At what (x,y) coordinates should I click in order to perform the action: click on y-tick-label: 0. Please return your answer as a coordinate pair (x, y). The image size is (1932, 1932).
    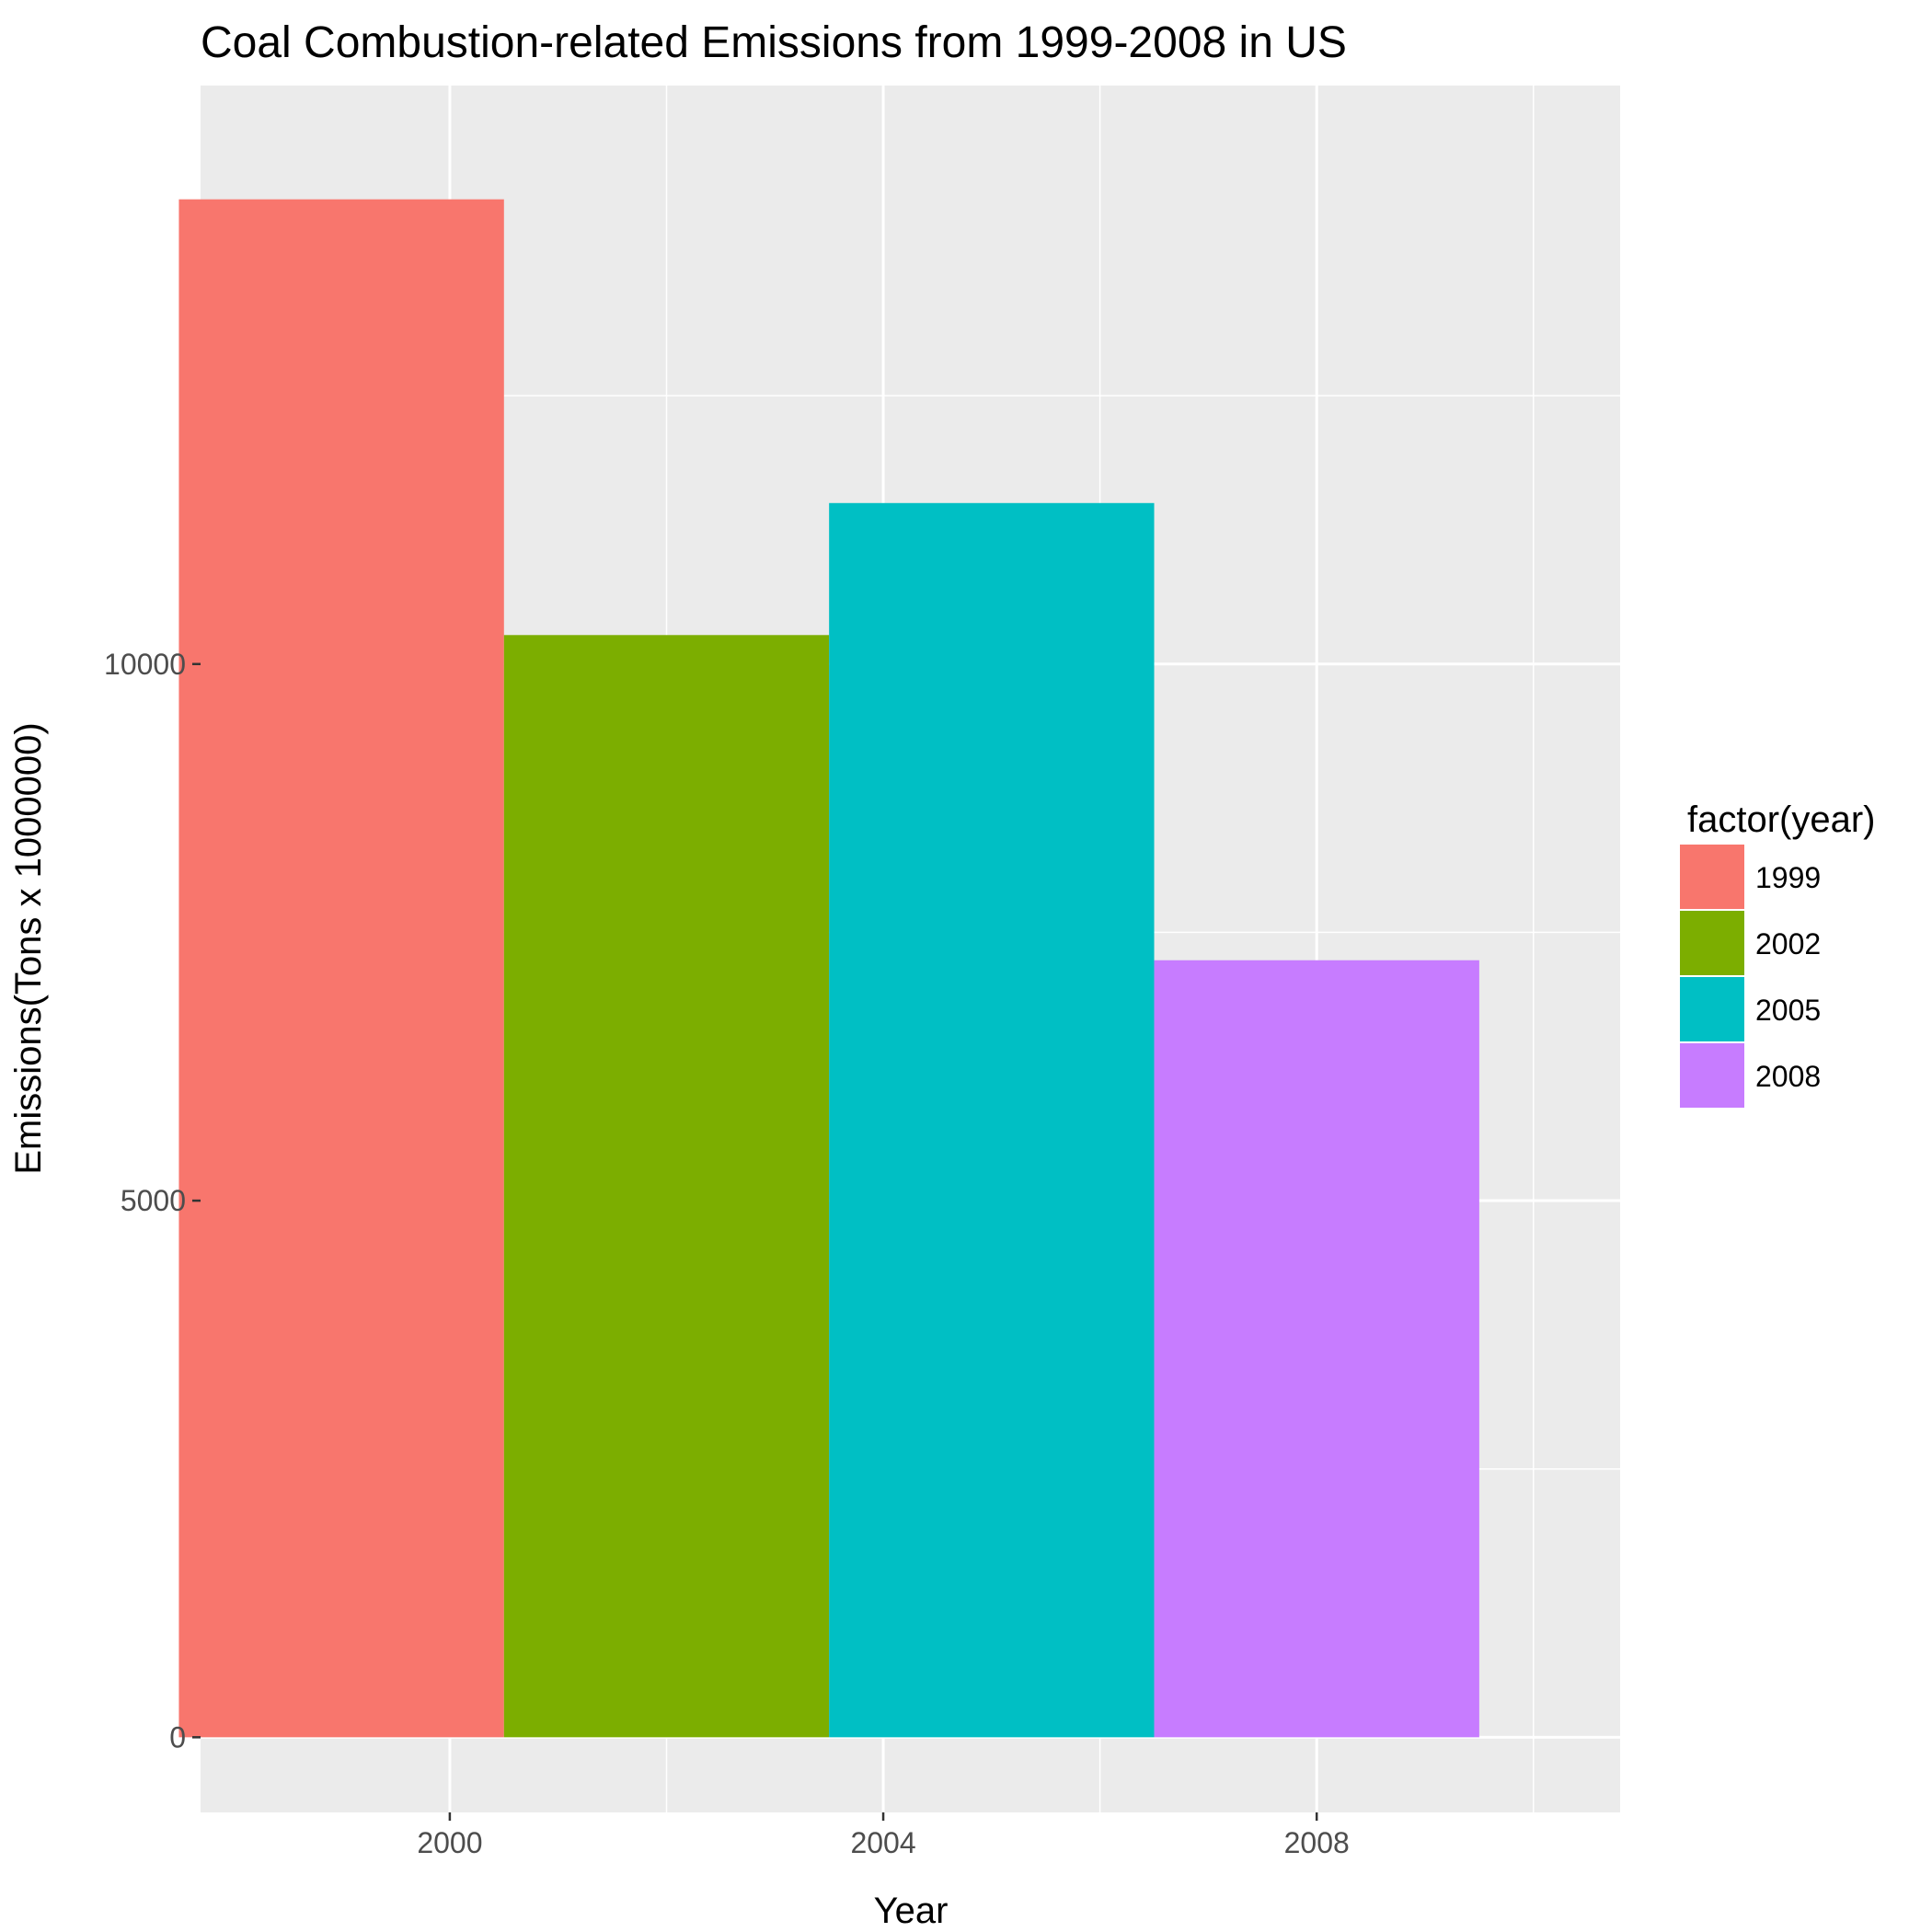
    Looking at the image, I should click on (177, 1737).